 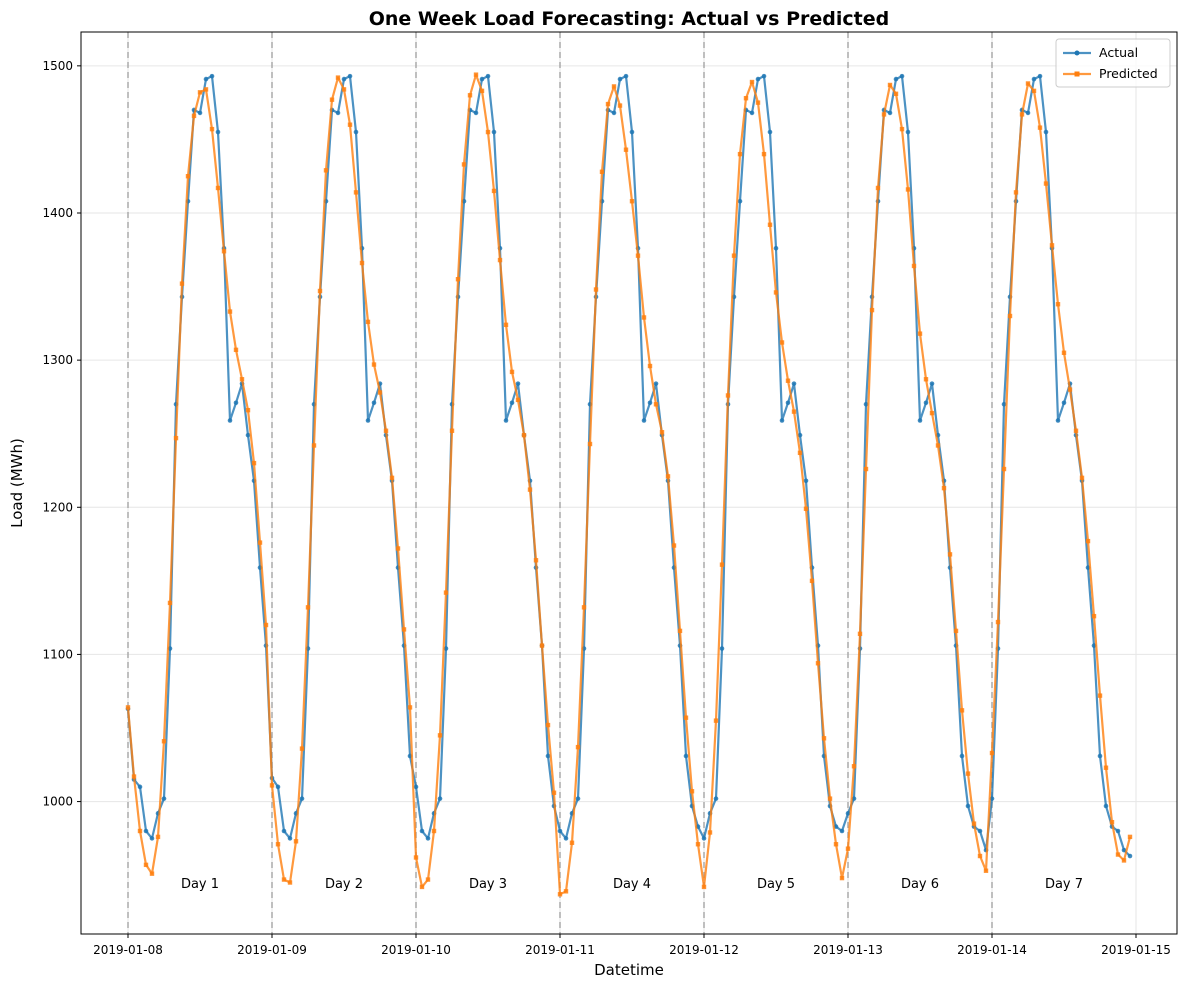 What do you see at coordinates (920, 884) in the screenshot?
I see `day-label: Day 6` at bounding box center [920, 884].